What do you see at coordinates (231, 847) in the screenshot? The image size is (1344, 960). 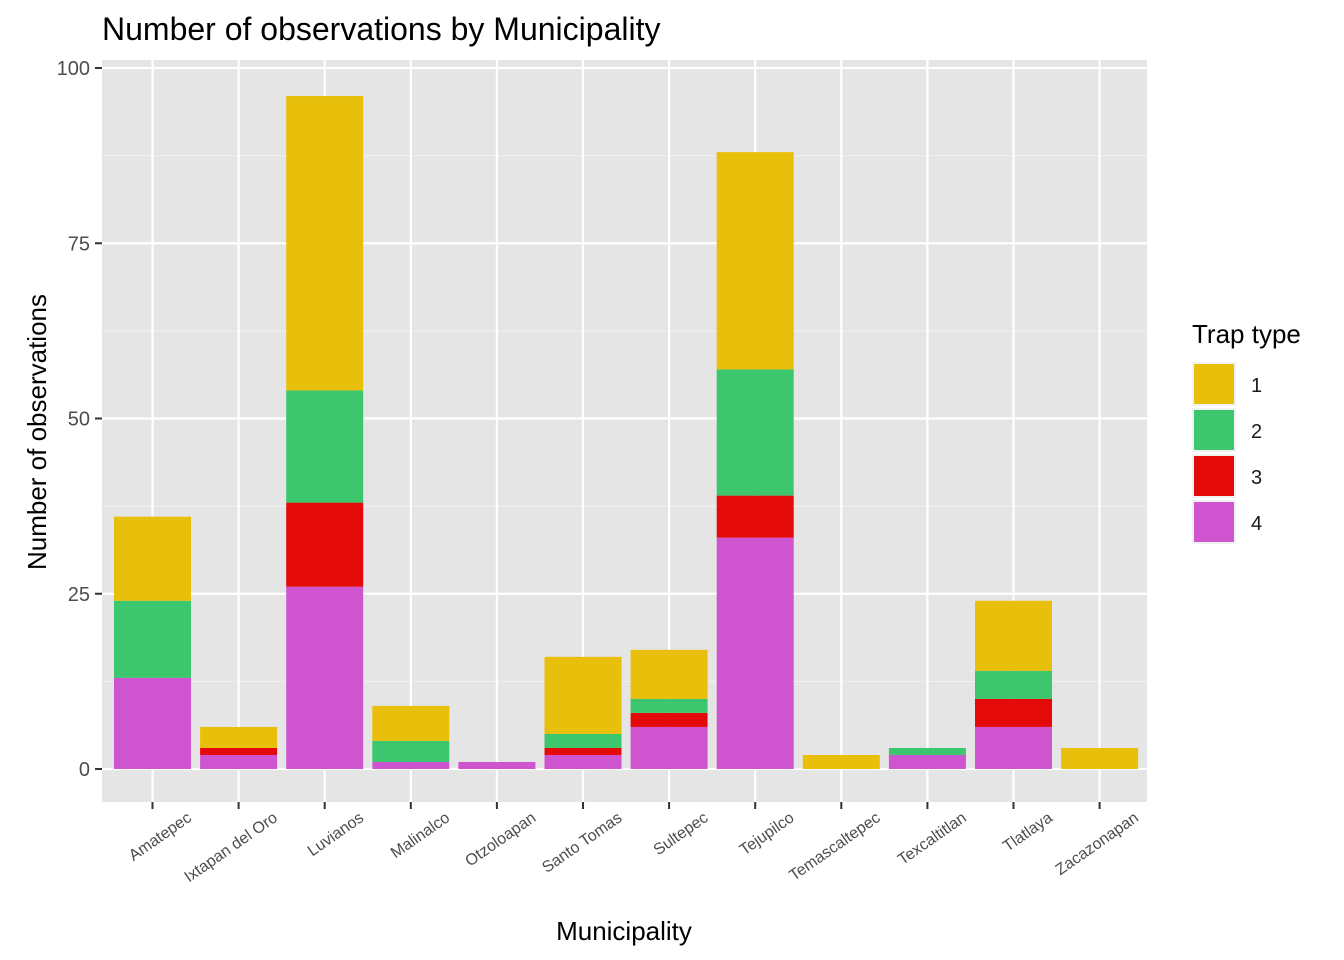 I see `x-tick-label: Ixtapan del Oro` at bounding box center [231, 847].